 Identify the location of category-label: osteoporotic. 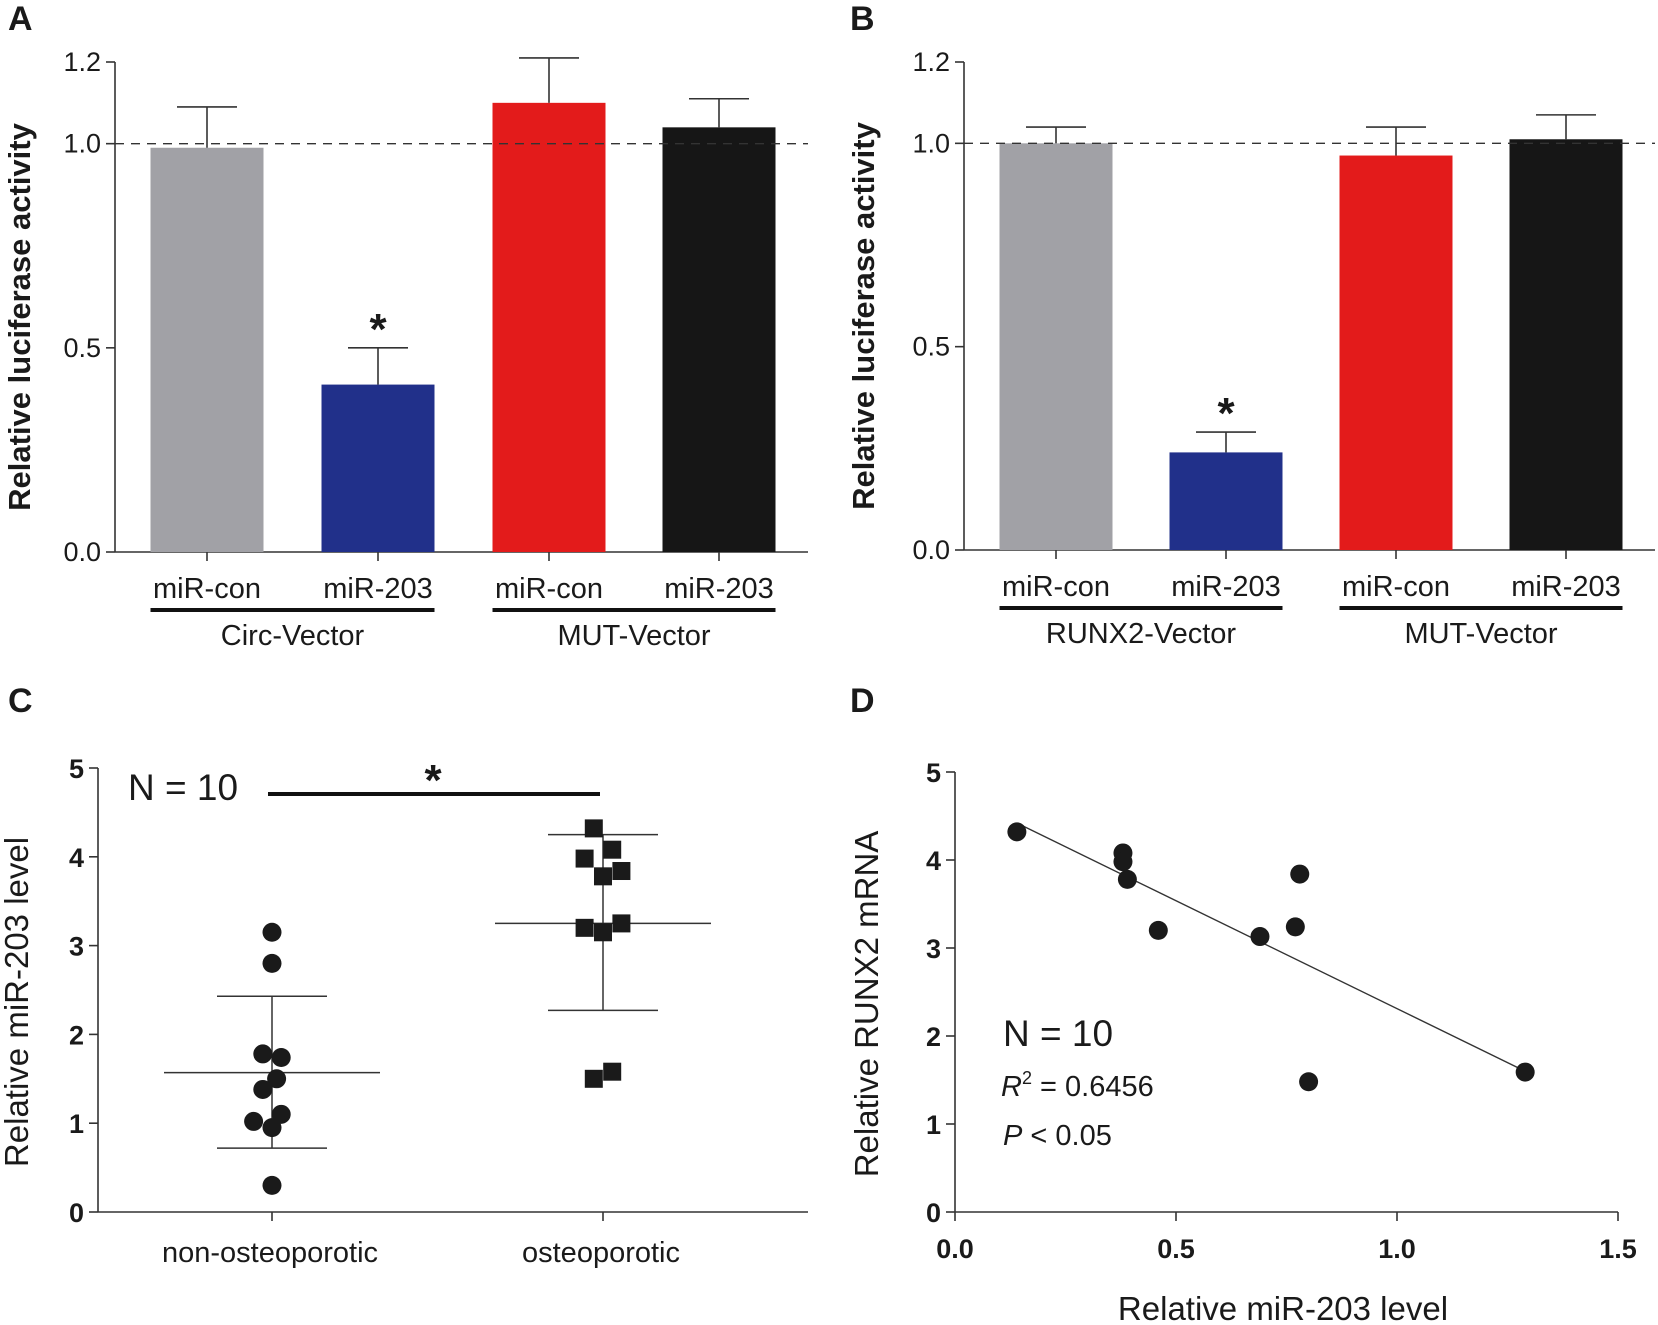
(601, 1253).